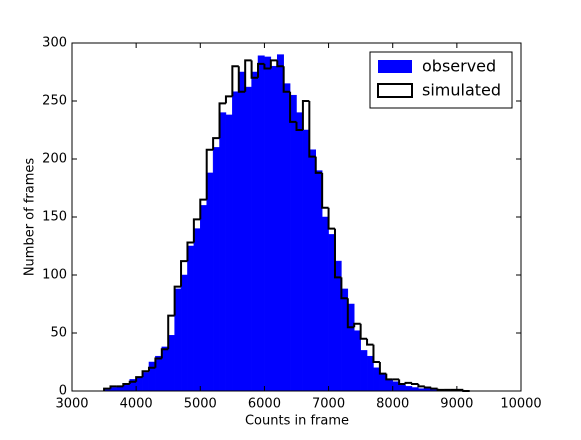 This screenshot has height=440, width=581. What do you see at coordinates (264, 404) in the screenshot?
I see `x-tick-label: 6000` at bounding box center [264, 404].